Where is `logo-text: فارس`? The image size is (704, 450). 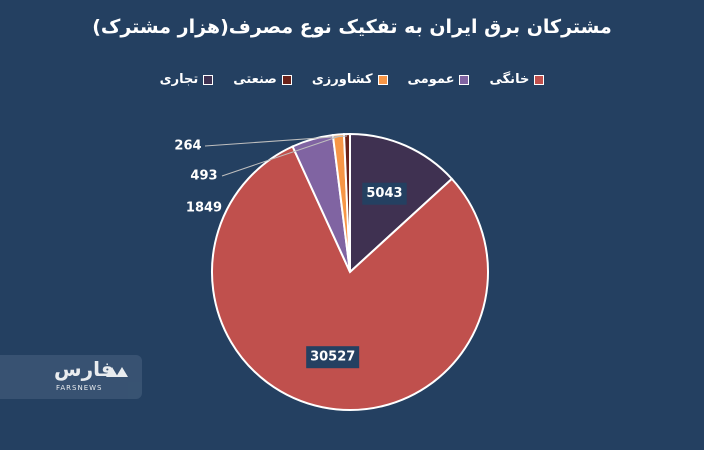 logo-text: فارس is located at coordinates (84, 369).